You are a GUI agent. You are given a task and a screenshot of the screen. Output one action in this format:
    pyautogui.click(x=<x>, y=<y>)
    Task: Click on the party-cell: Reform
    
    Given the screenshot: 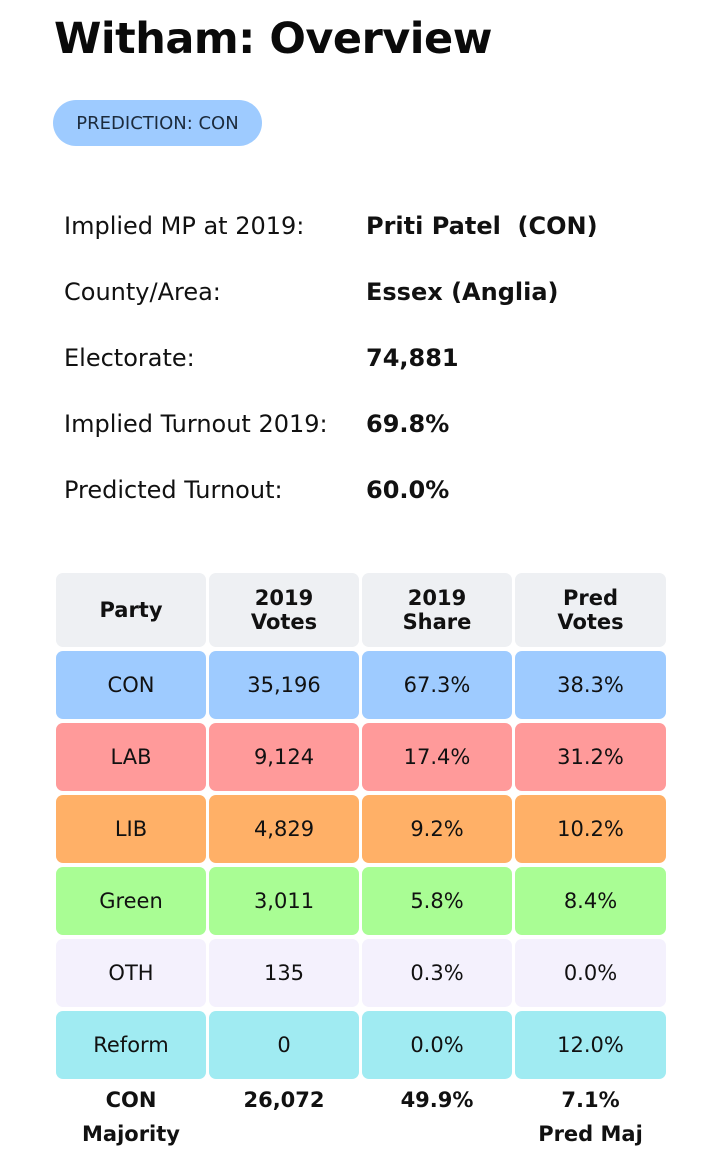 What is the action you would take?
    pyautogui.click(x=131, y=1045)
    